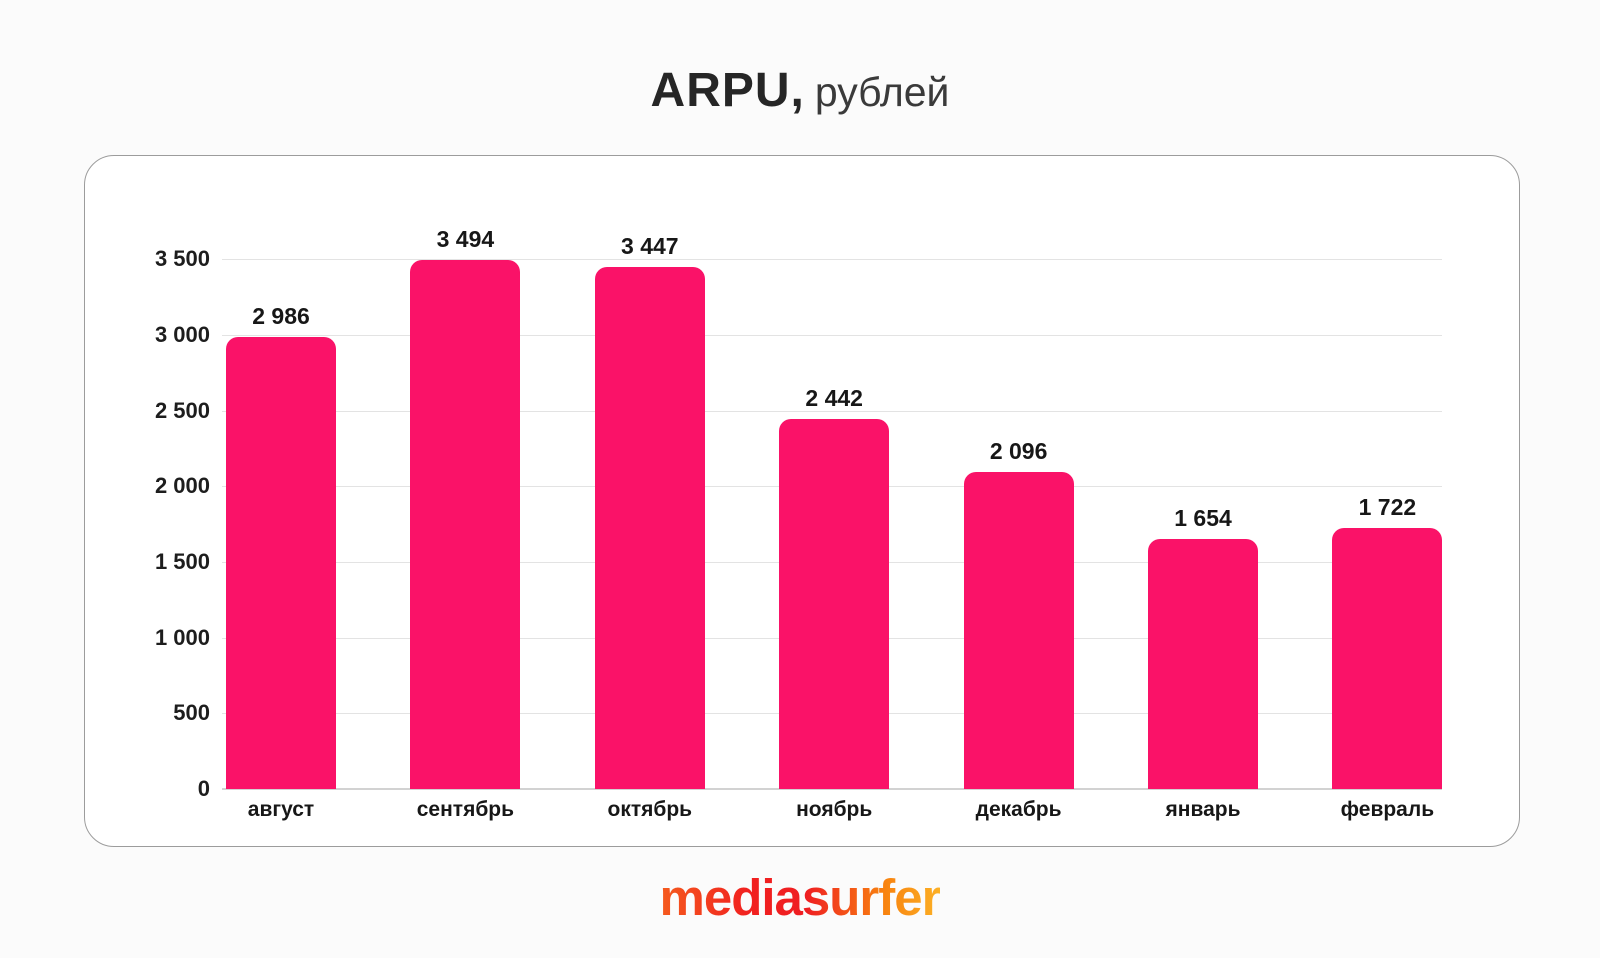  Describe the element at coordinates (882, 92) in the screenshot. I see `title-sub: рублей` at that location.